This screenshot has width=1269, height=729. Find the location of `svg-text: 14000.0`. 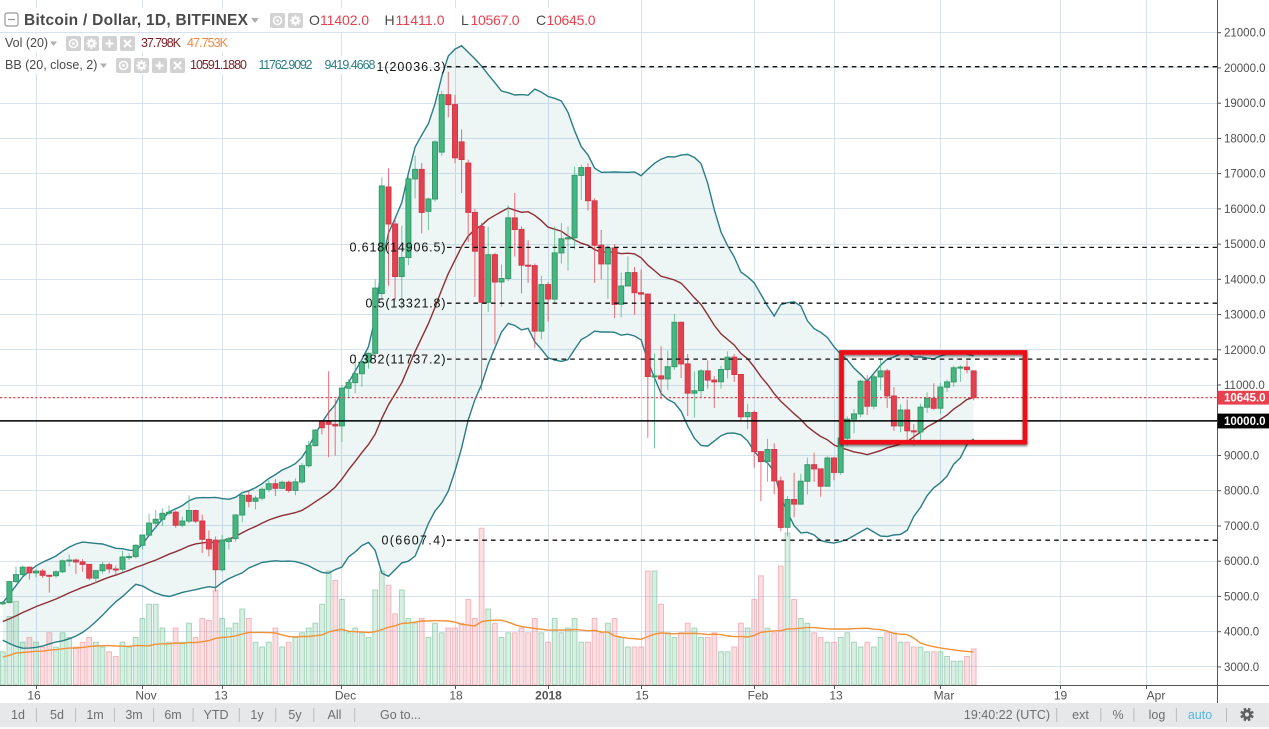

svg-text: 14000.0 is located at coordinates (1245, 280).